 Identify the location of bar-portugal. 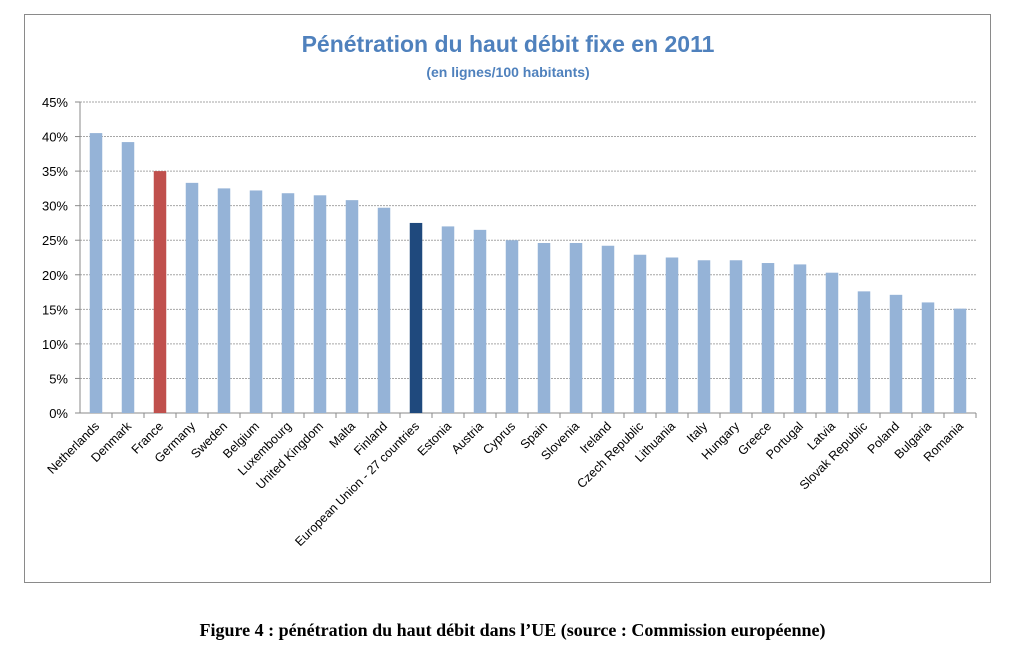
(800, 338).